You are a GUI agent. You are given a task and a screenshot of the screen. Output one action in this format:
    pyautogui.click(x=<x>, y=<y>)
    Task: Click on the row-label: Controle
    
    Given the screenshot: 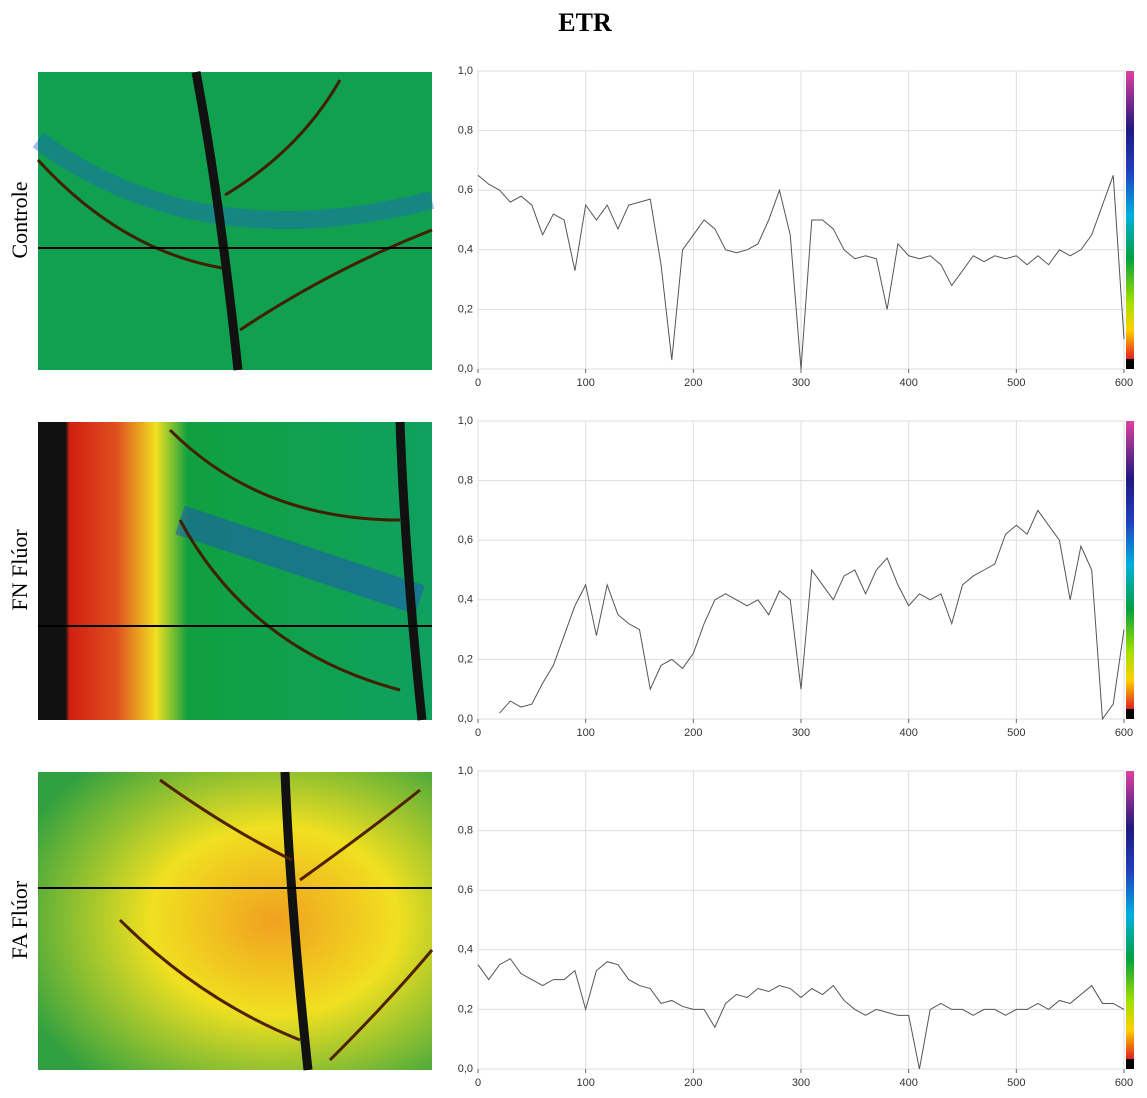 What is the action you would take?
    pyautogui.click(x=19, y=220)
    